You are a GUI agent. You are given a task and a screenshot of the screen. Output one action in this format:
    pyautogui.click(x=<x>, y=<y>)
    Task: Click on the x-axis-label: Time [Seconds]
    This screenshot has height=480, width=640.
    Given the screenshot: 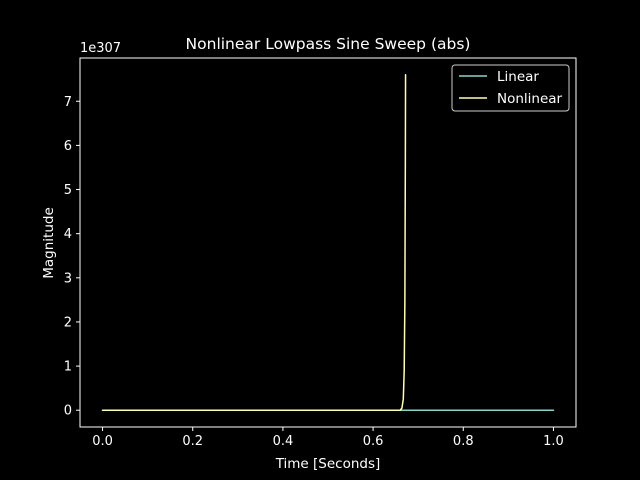 What is the action you would take?
    pyautogui.click(x=328, y=464)
    